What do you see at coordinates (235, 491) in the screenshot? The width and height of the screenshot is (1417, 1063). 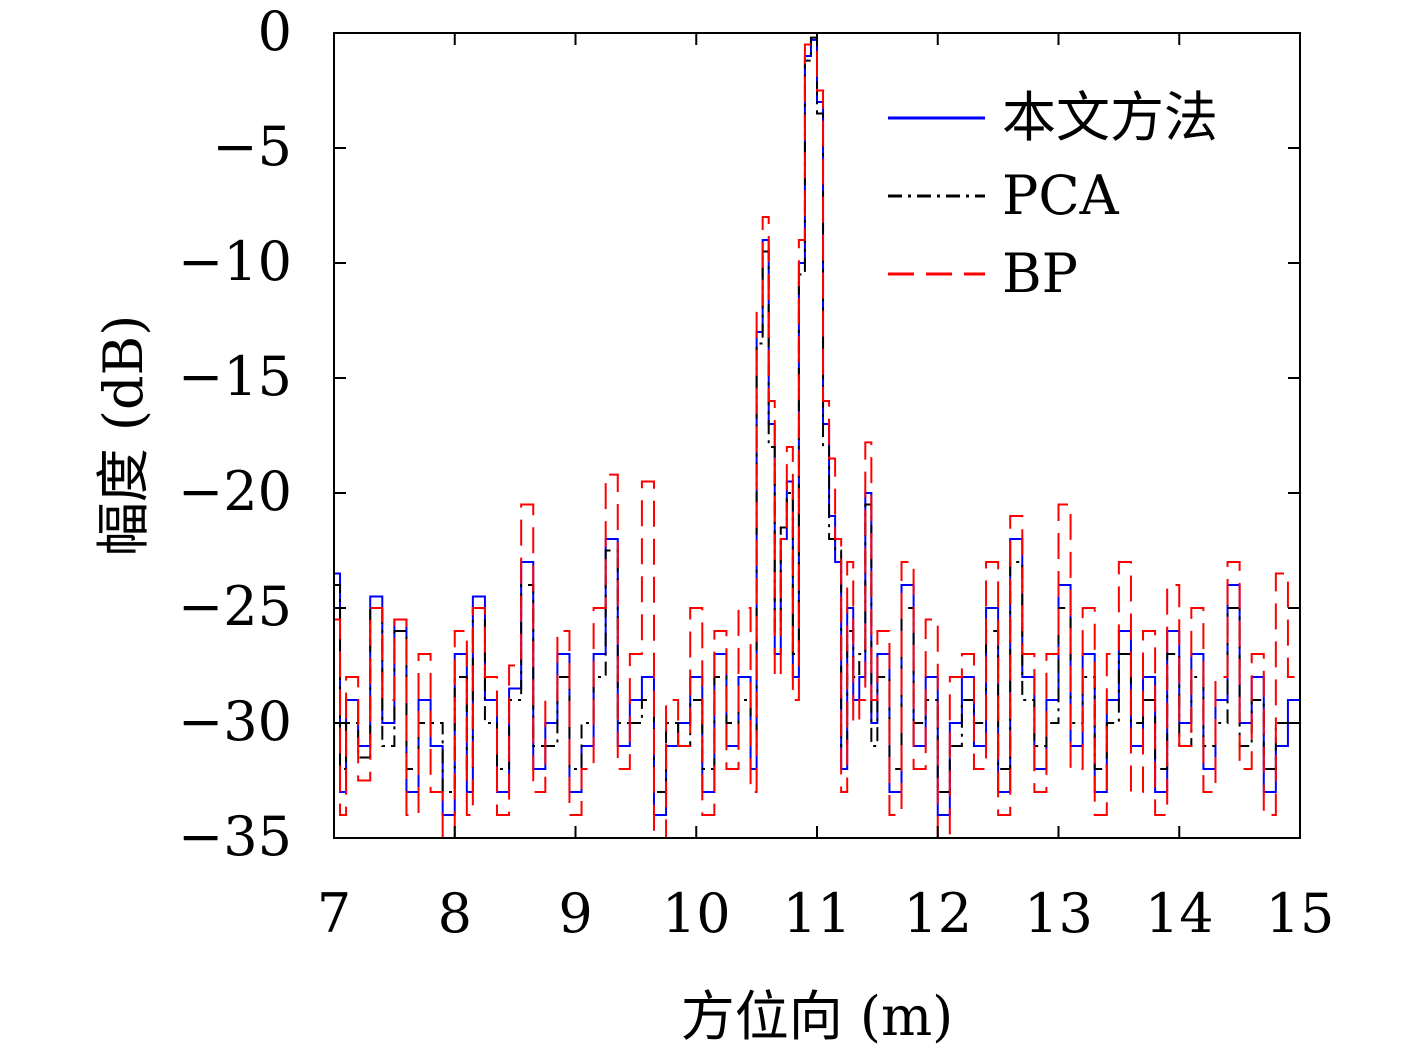 I see `y-tick-label: −20` at bounding box center [235, 491].